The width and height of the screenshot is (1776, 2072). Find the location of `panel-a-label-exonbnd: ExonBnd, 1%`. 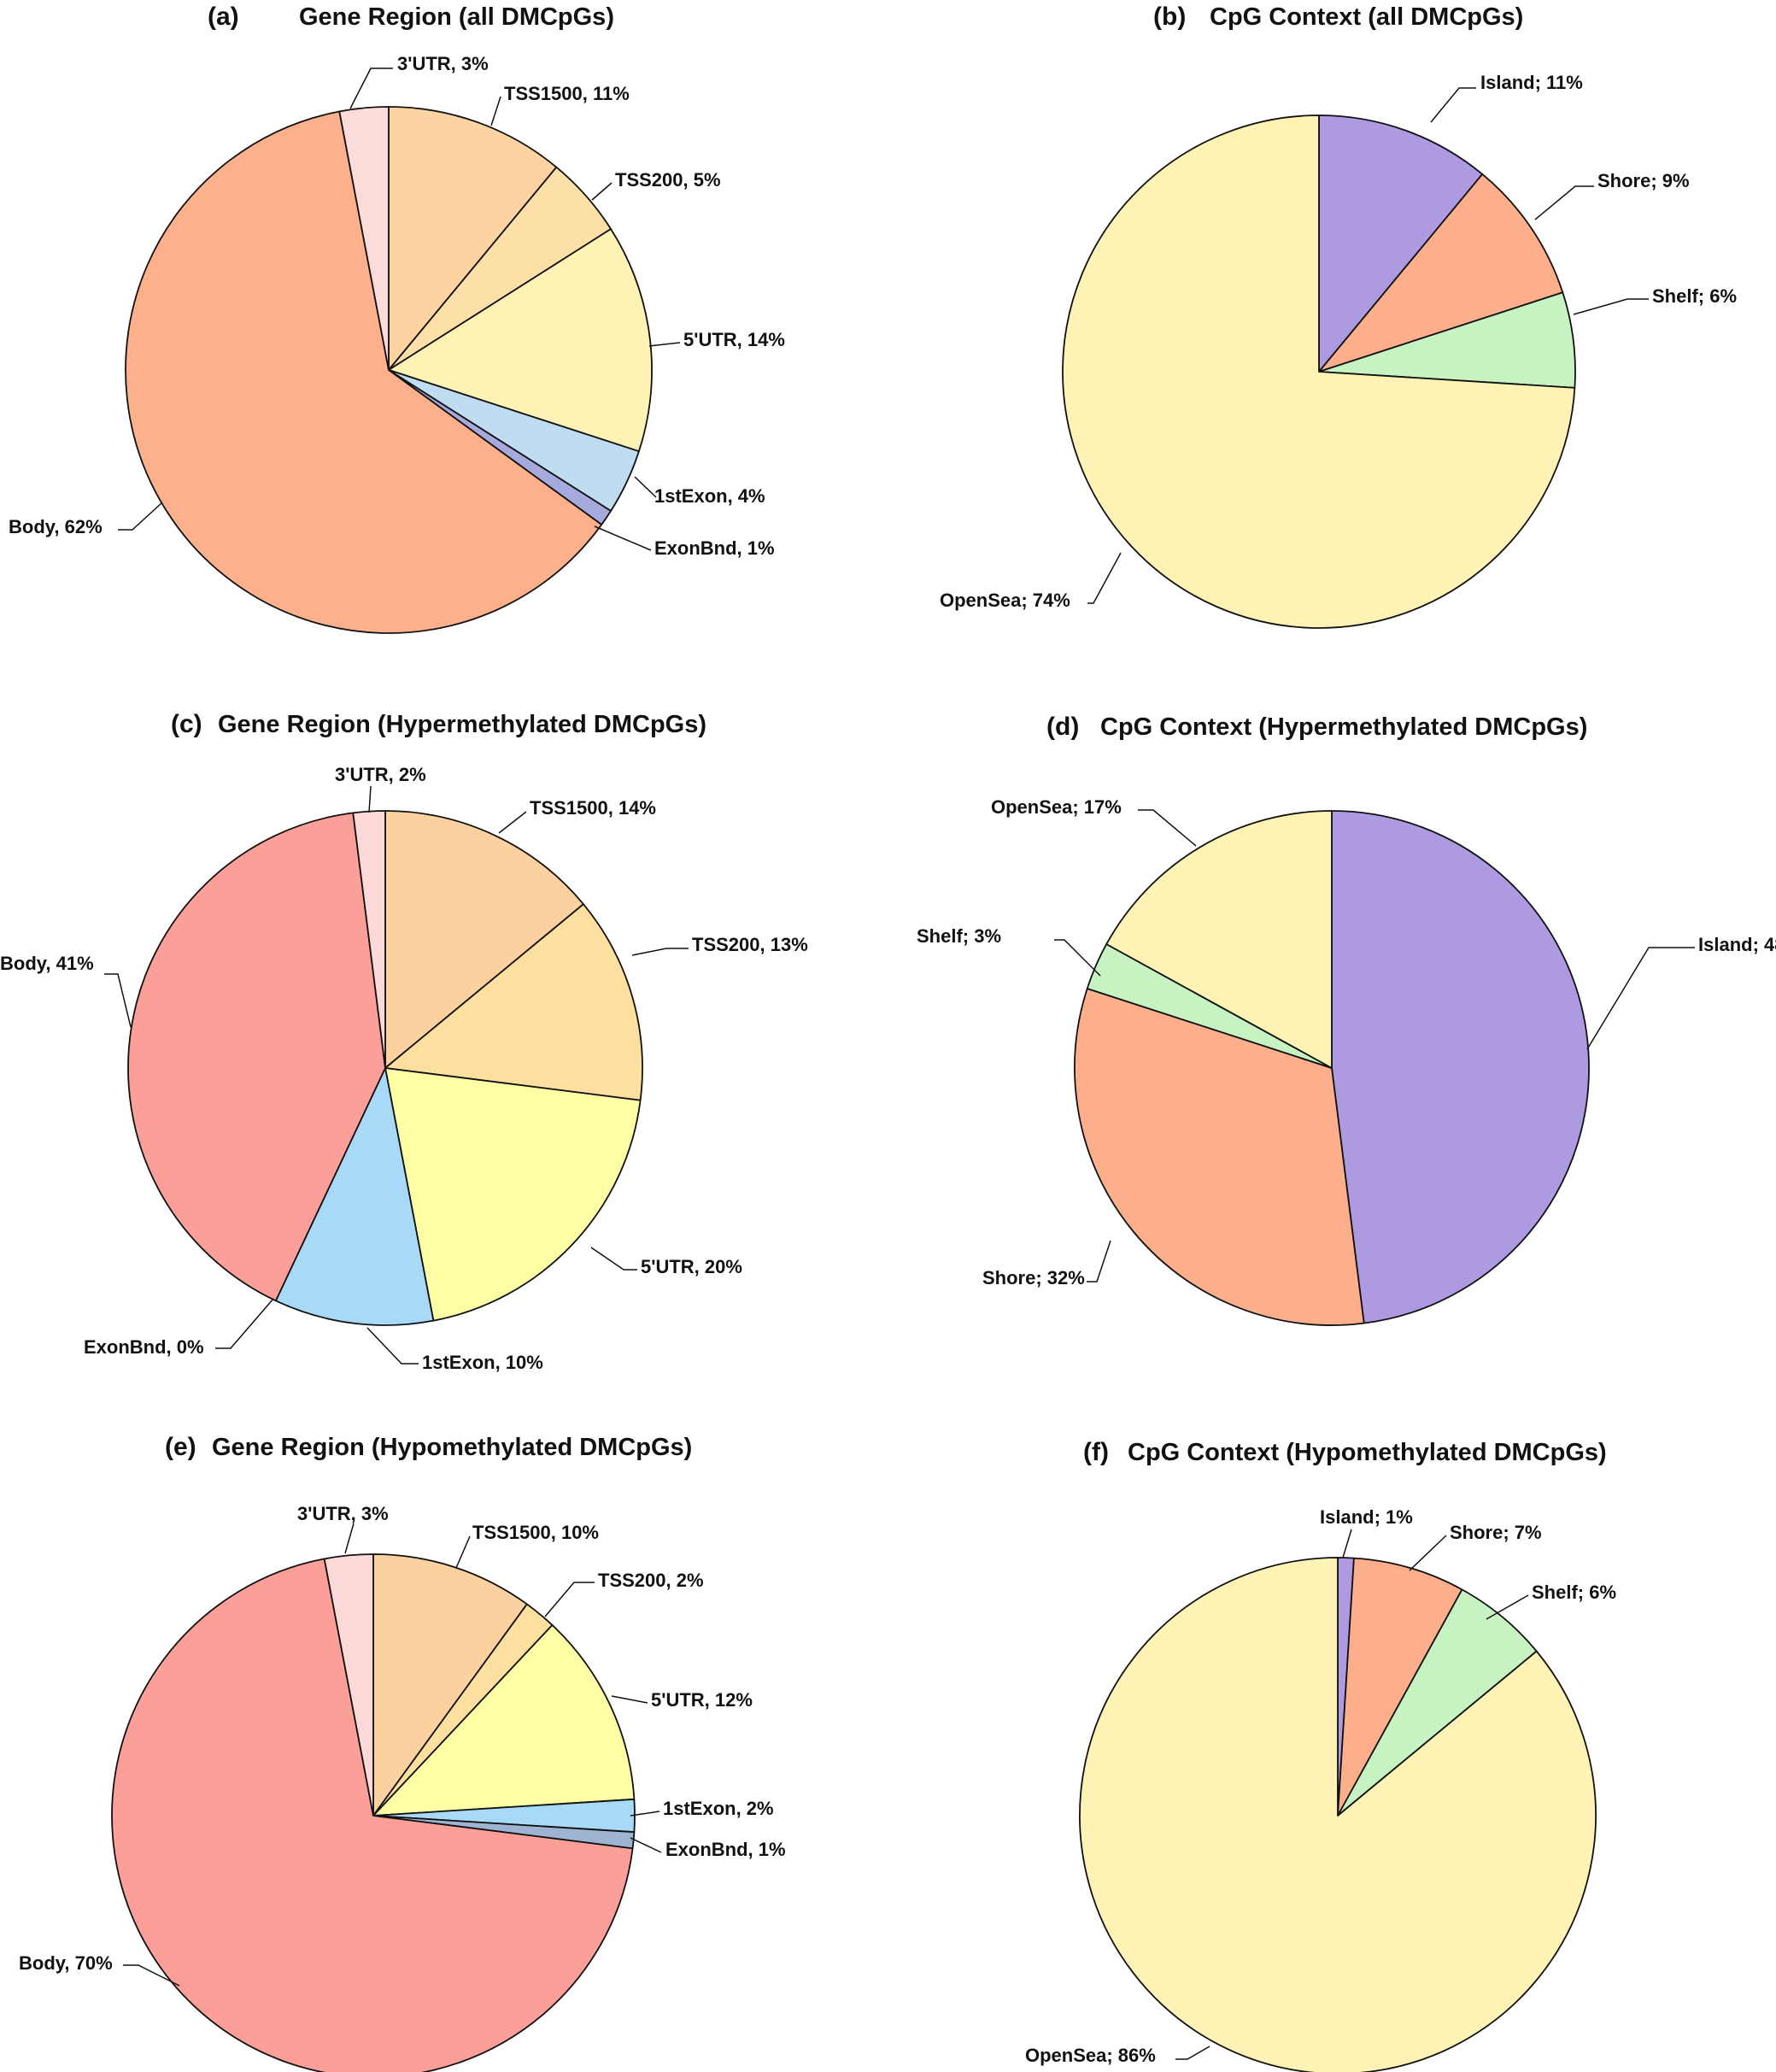

panel-a-label-exonbnd: ExonBnd, 1% is located at coordinates (714, 548).